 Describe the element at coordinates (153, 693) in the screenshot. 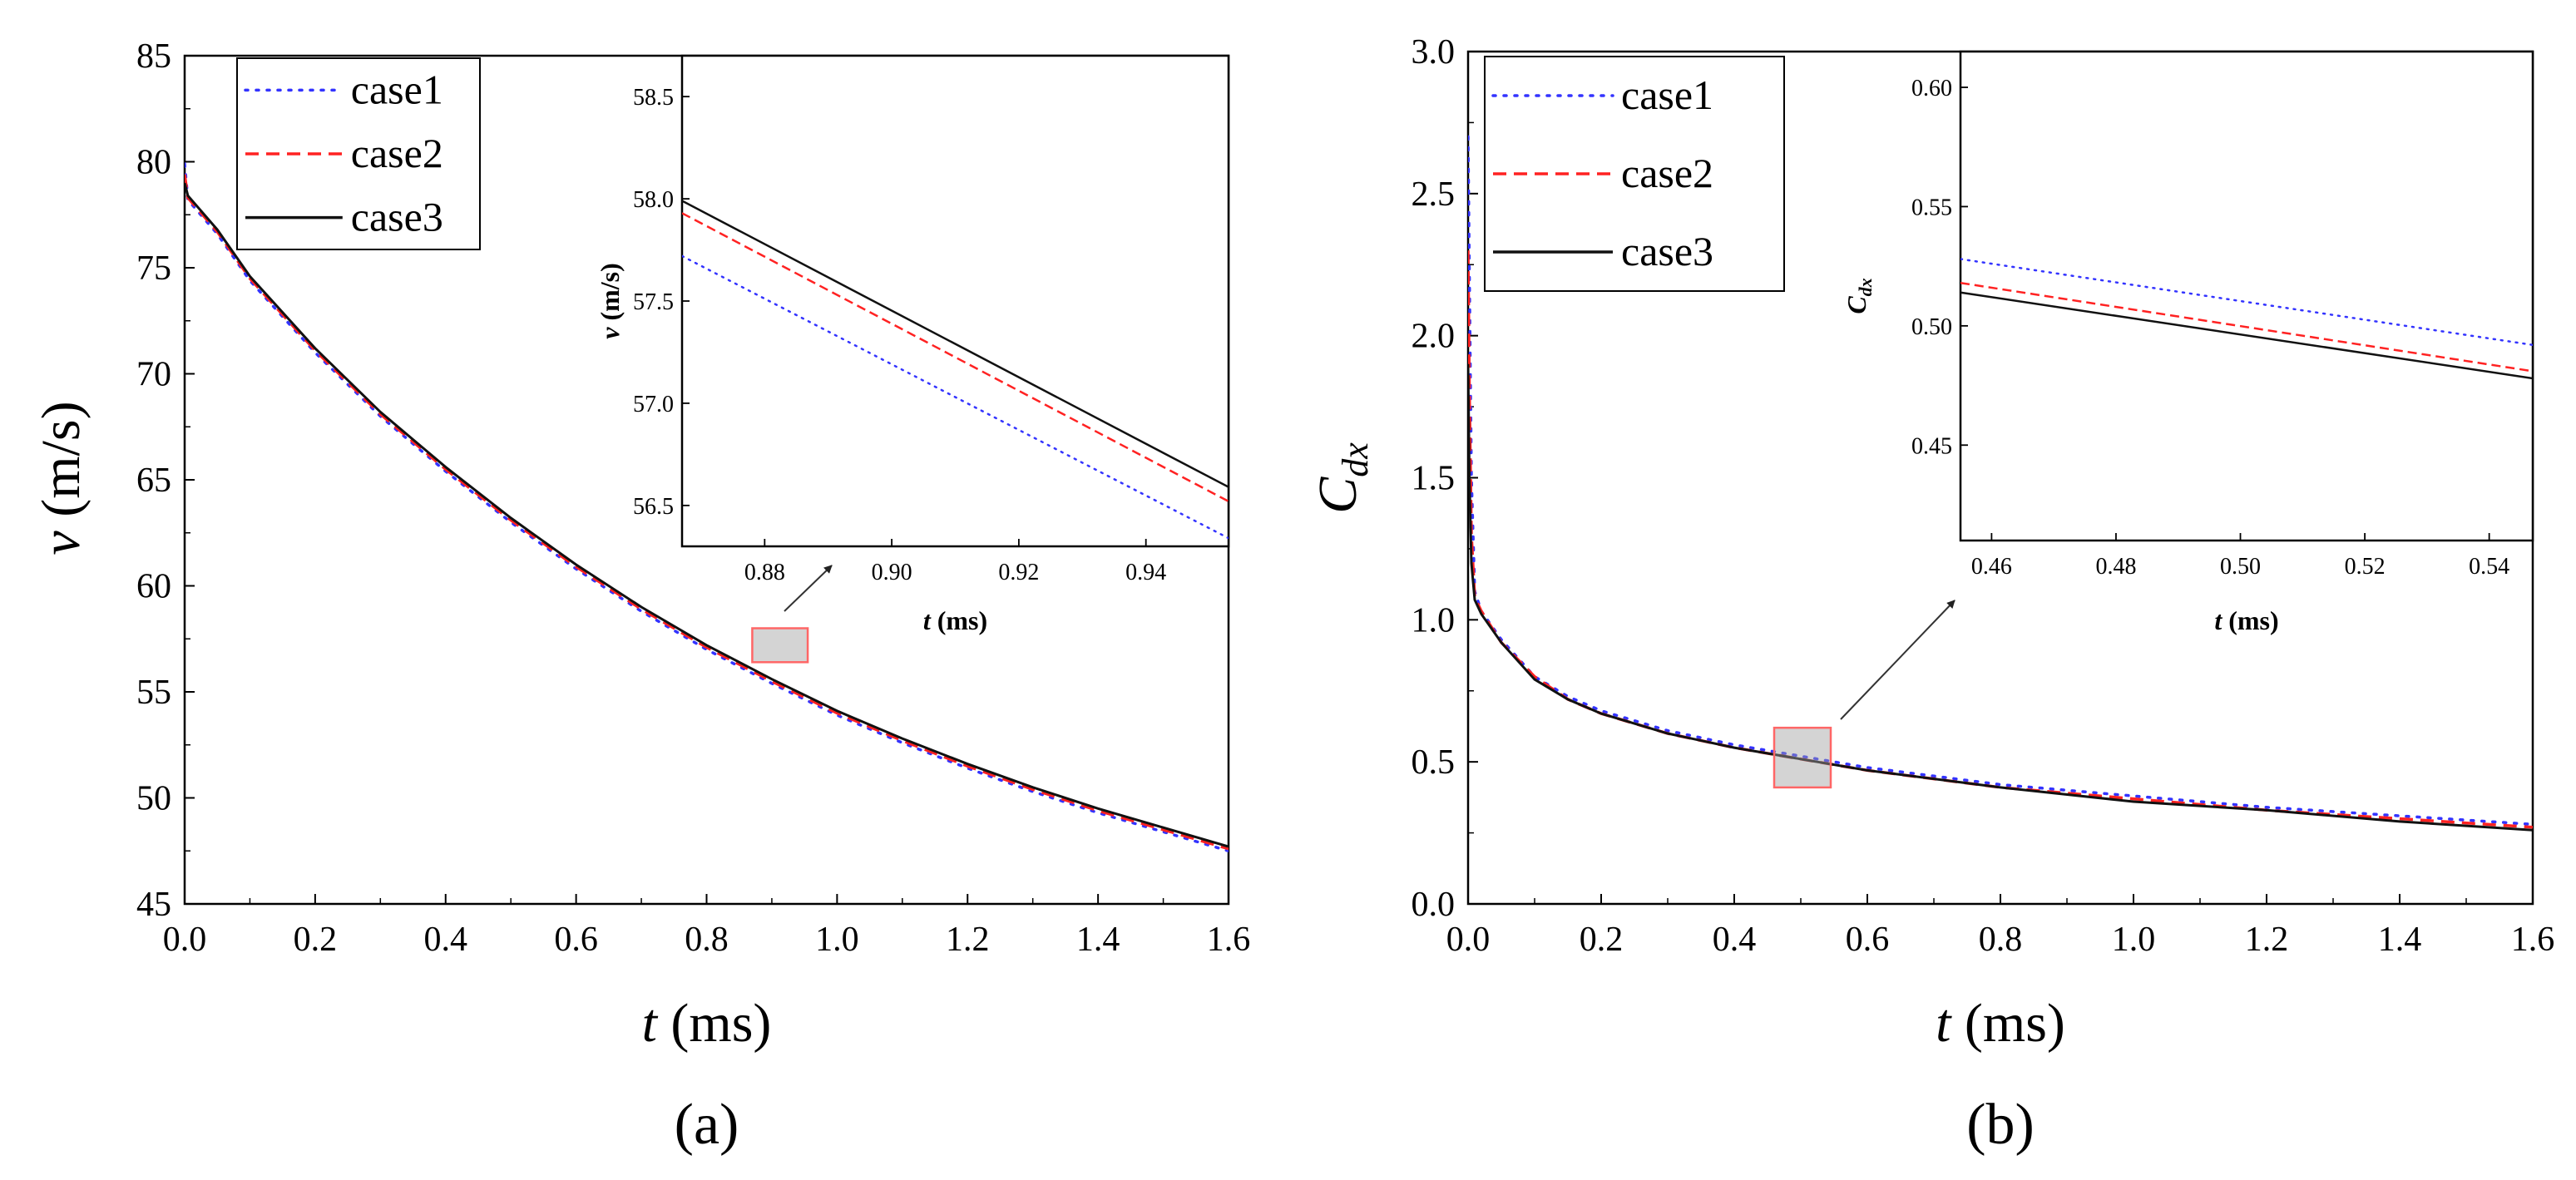

I see `y-tick-label: 55` at that location.